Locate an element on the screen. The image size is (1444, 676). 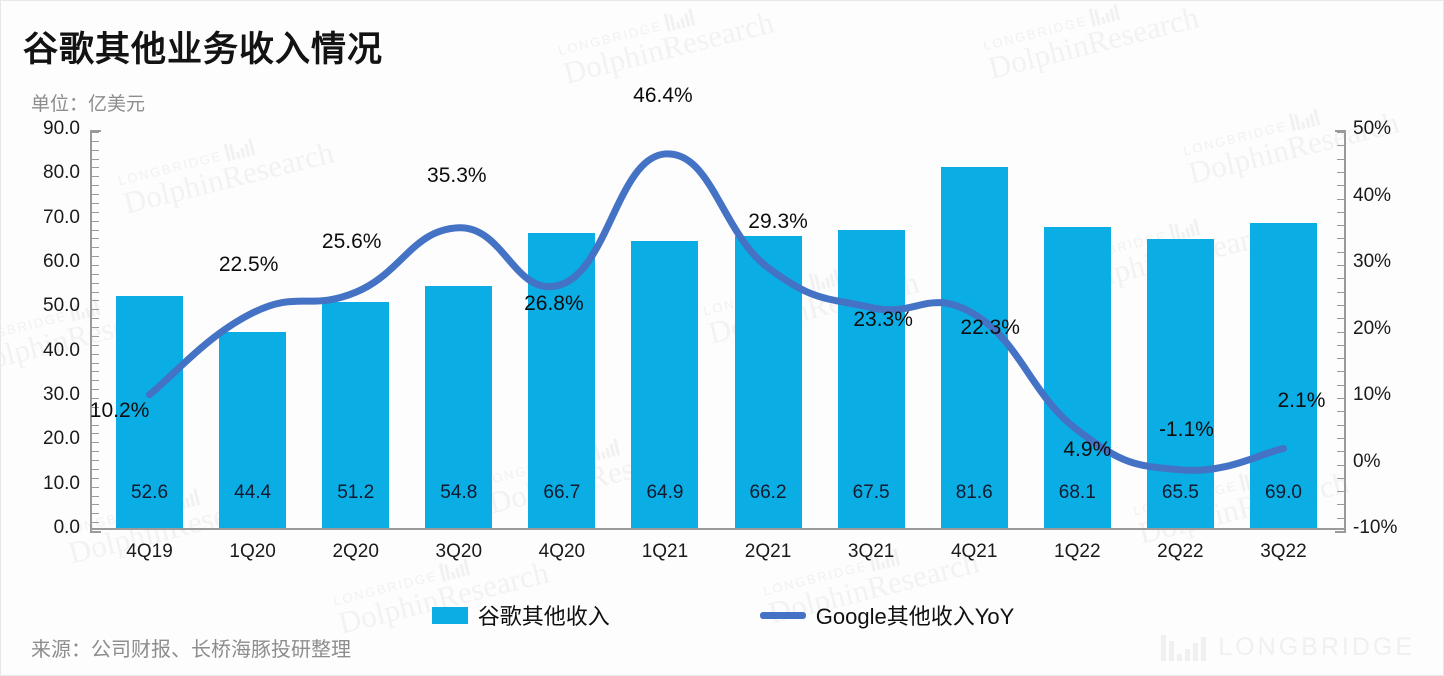
bar-4Q21 is located at coordinates (974, 348).